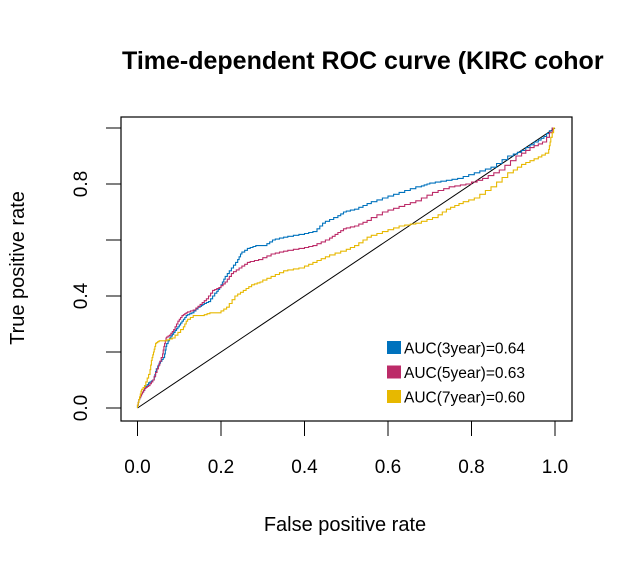 The height and width of the screenshot is (562, 634). I want to click on y-axis-label: True positive rate, so click(18, 268).